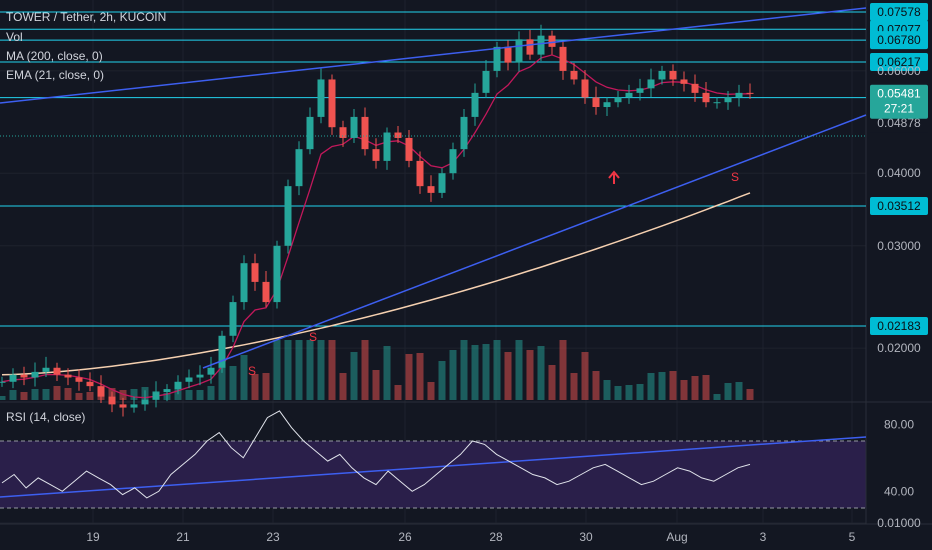 The width and height of the screenshot is (932, 550). What do you see at coordinates (899, 101) in the screenshot?
I see `current-price-bg` at bounding box center [899, 101].